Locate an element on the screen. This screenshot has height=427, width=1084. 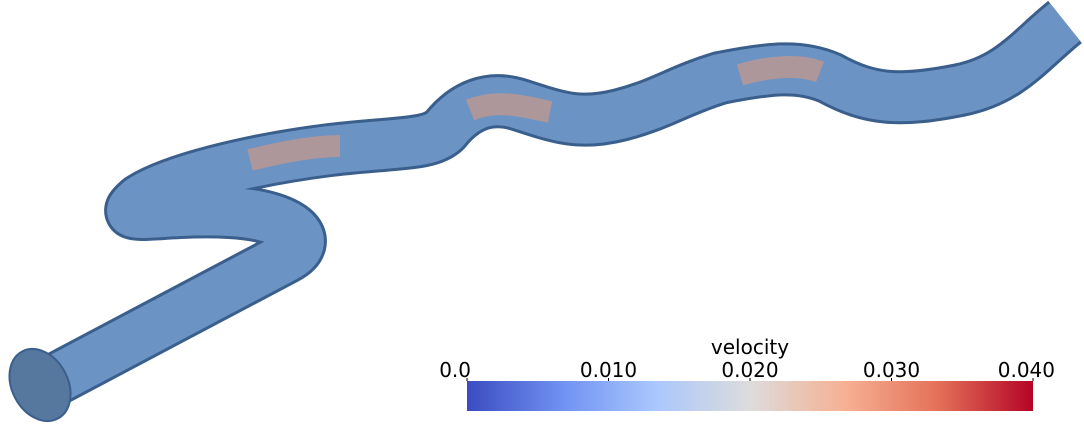
tick-label: 0.010 is located at coordinates (608, 370).